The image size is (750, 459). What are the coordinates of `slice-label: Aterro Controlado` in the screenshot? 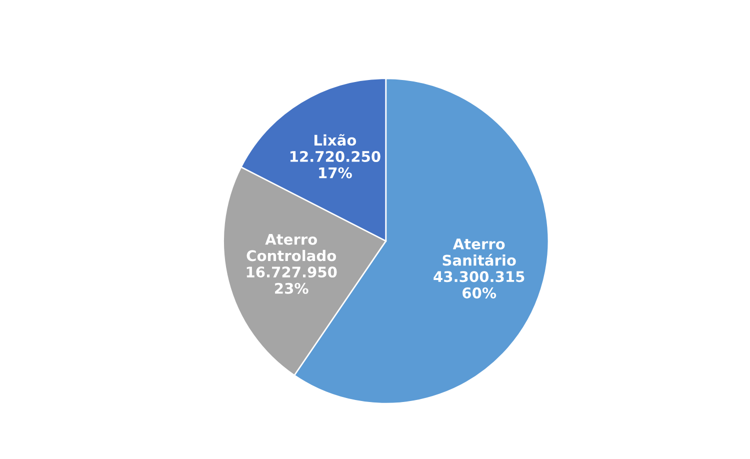 It's located at (291, 248).